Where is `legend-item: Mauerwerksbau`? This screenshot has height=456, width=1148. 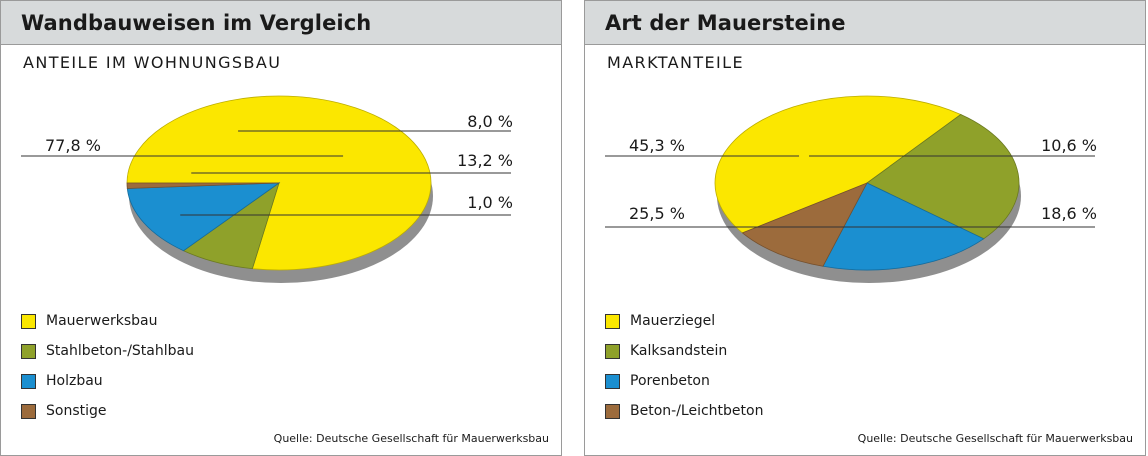
legend-item: Mauerwerksbau is located at coordinates (107, 321).